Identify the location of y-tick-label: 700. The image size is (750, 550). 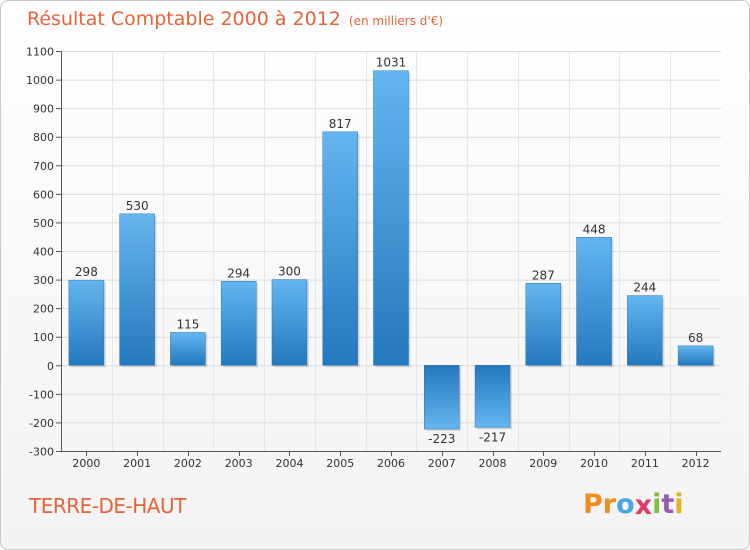
(43, 166).